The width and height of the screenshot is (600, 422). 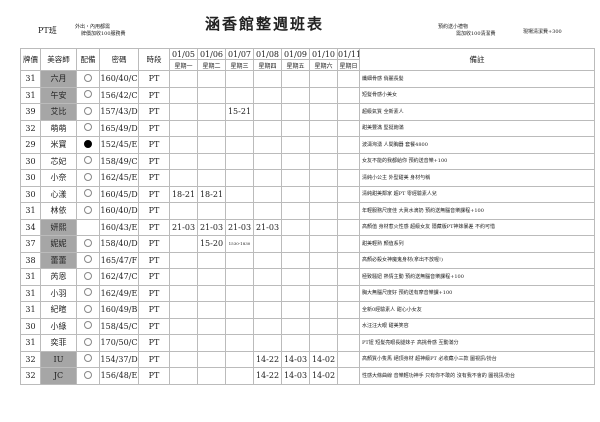 What do you see at coordinates (103, 34) in the screenshot?
I see `header-note-left-2: 牌價加收100服務費` at bounding box center [103, 34].